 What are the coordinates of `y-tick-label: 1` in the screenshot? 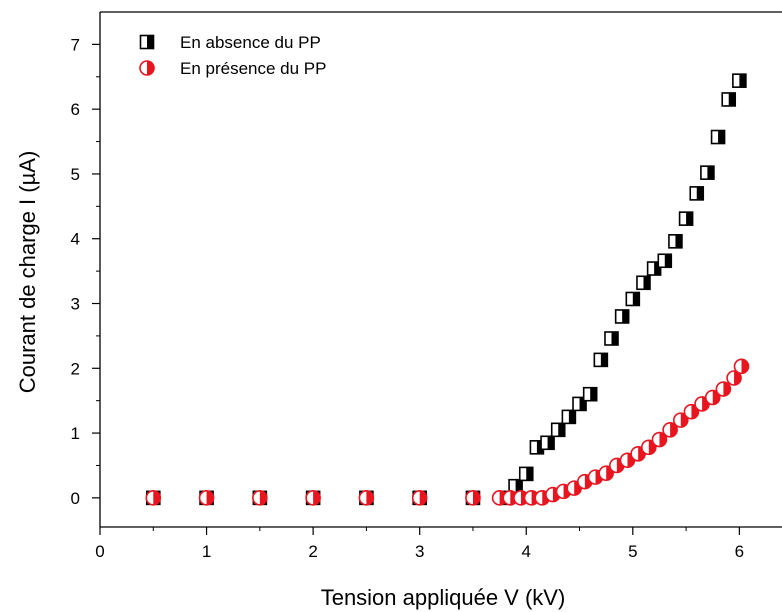 It's located at (75, 433).